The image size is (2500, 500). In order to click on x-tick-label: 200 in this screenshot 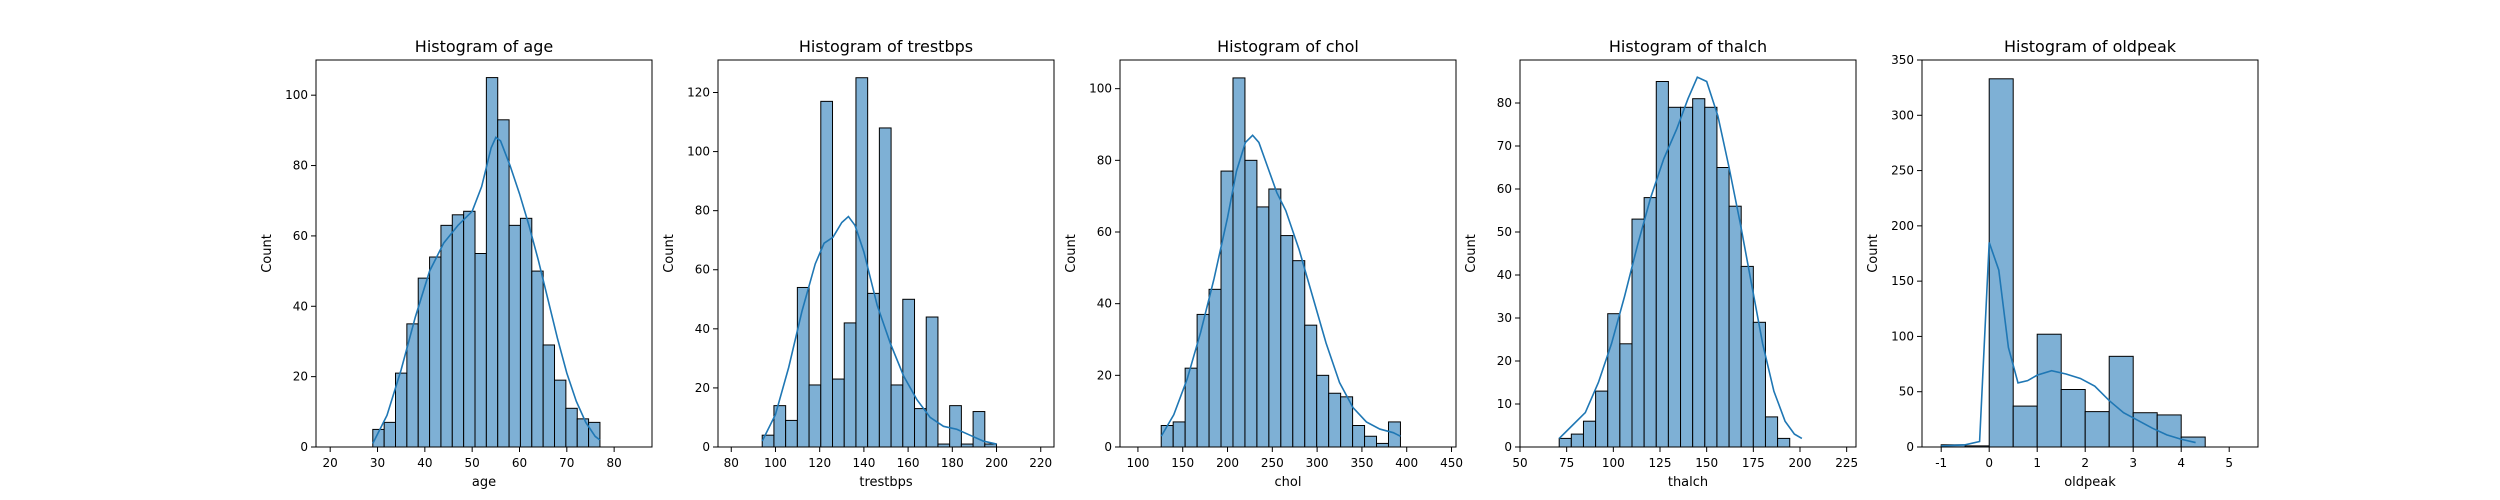, I will do `click(1800, 463)`.